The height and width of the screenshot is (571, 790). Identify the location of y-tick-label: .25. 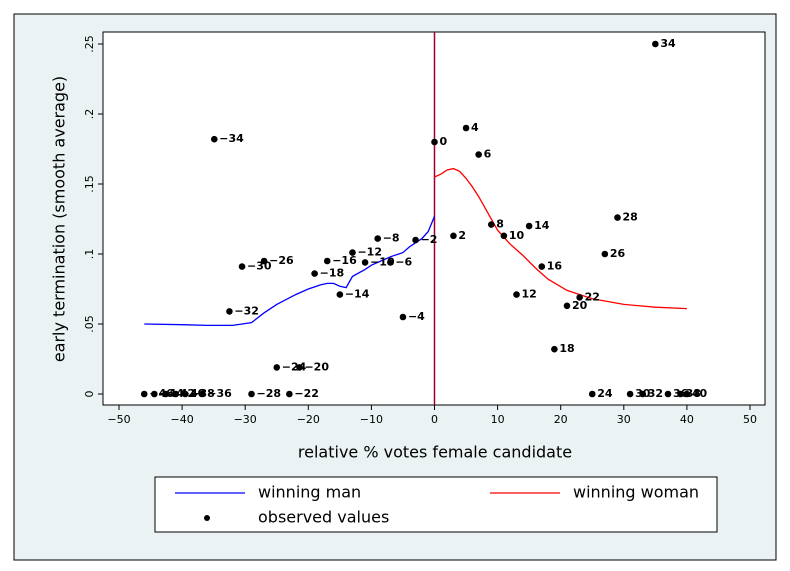
(89, 44).